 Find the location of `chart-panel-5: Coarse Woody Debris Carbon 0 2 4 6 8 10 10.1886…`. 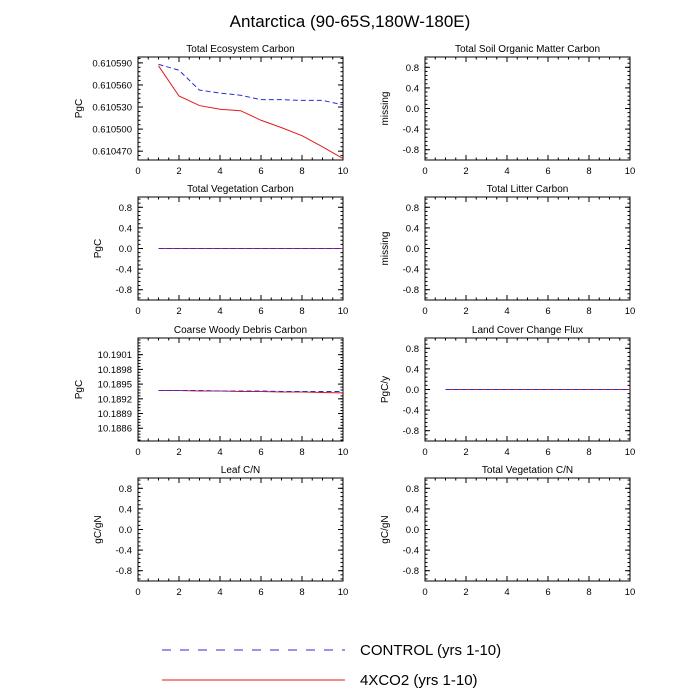

chart-panel-5: Coarse Woody Debris Carbon 0 2 4 6 8 10 10.1886… is located at coordinates (211, 391).